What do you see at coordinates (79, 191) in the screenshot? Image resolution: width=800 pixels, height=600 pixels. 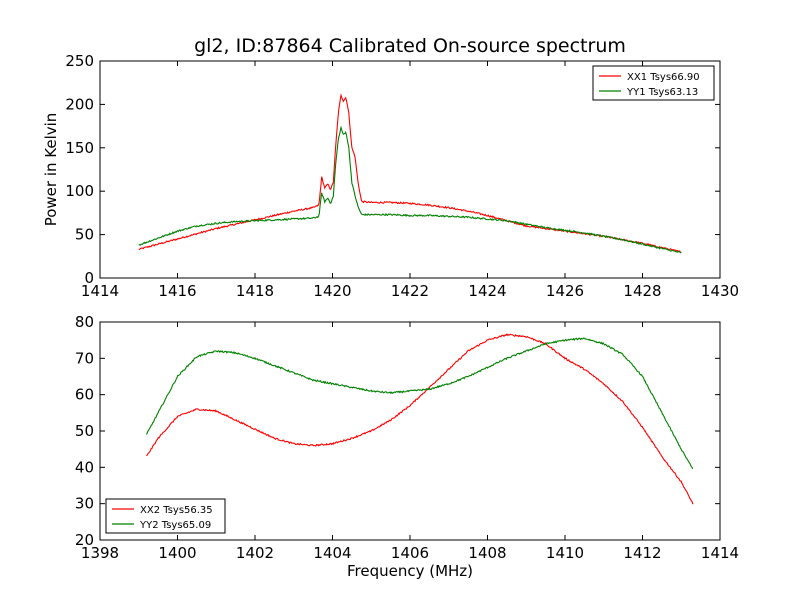 I see `y-tick-label: 100` at bounding box center [79, 191].